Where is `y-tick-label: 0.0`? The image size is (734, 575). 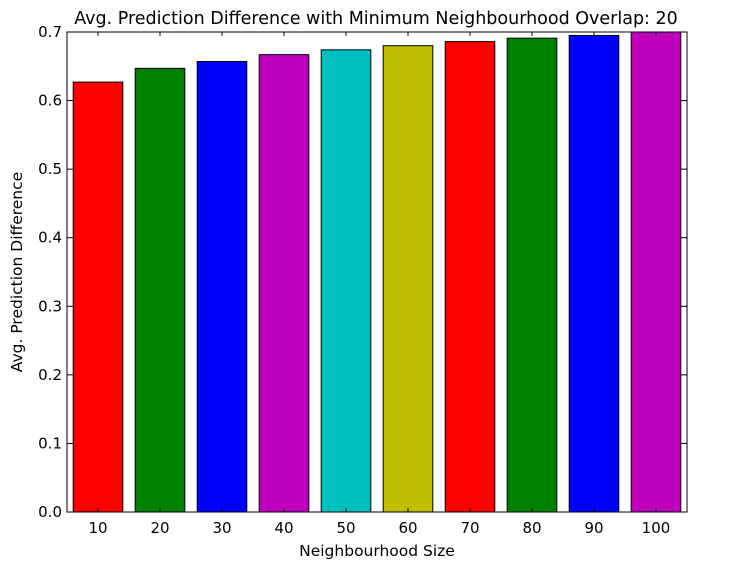 y-tick-label: 0.0 is located at coordinates (50, 512).